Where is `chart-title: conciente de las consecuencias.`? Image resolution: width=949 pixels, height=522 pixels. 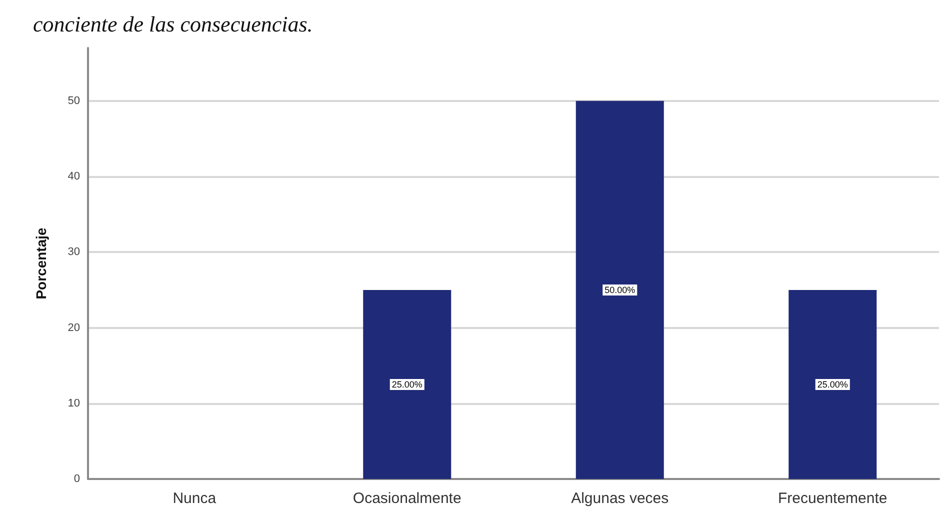
chart-title: conciente de las consecuencias. is located at coordinates (173, 24).